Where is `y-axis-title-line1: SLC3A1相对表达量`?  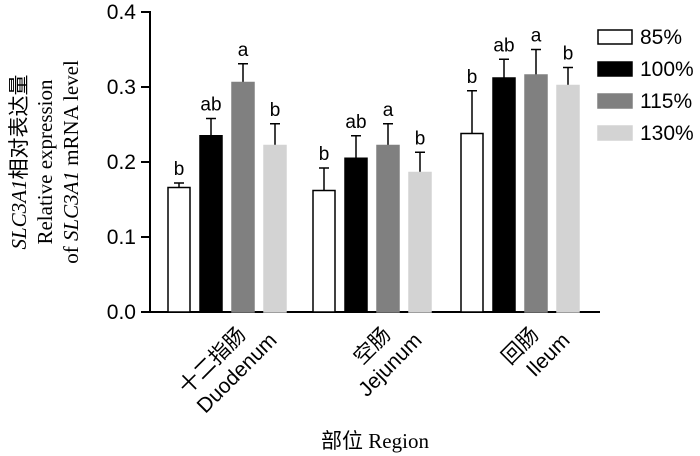
y-axis-title-line1: SLC3A1相对表达量 is located at coordinates (19, 161).